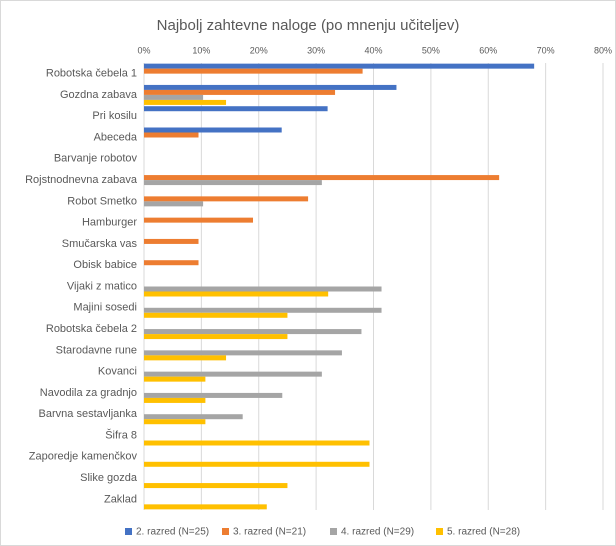  What do you see at coordinates (259, 50) in the screenshot?
I see `x-tick-label: 20%` at bounding box center [259, 50].